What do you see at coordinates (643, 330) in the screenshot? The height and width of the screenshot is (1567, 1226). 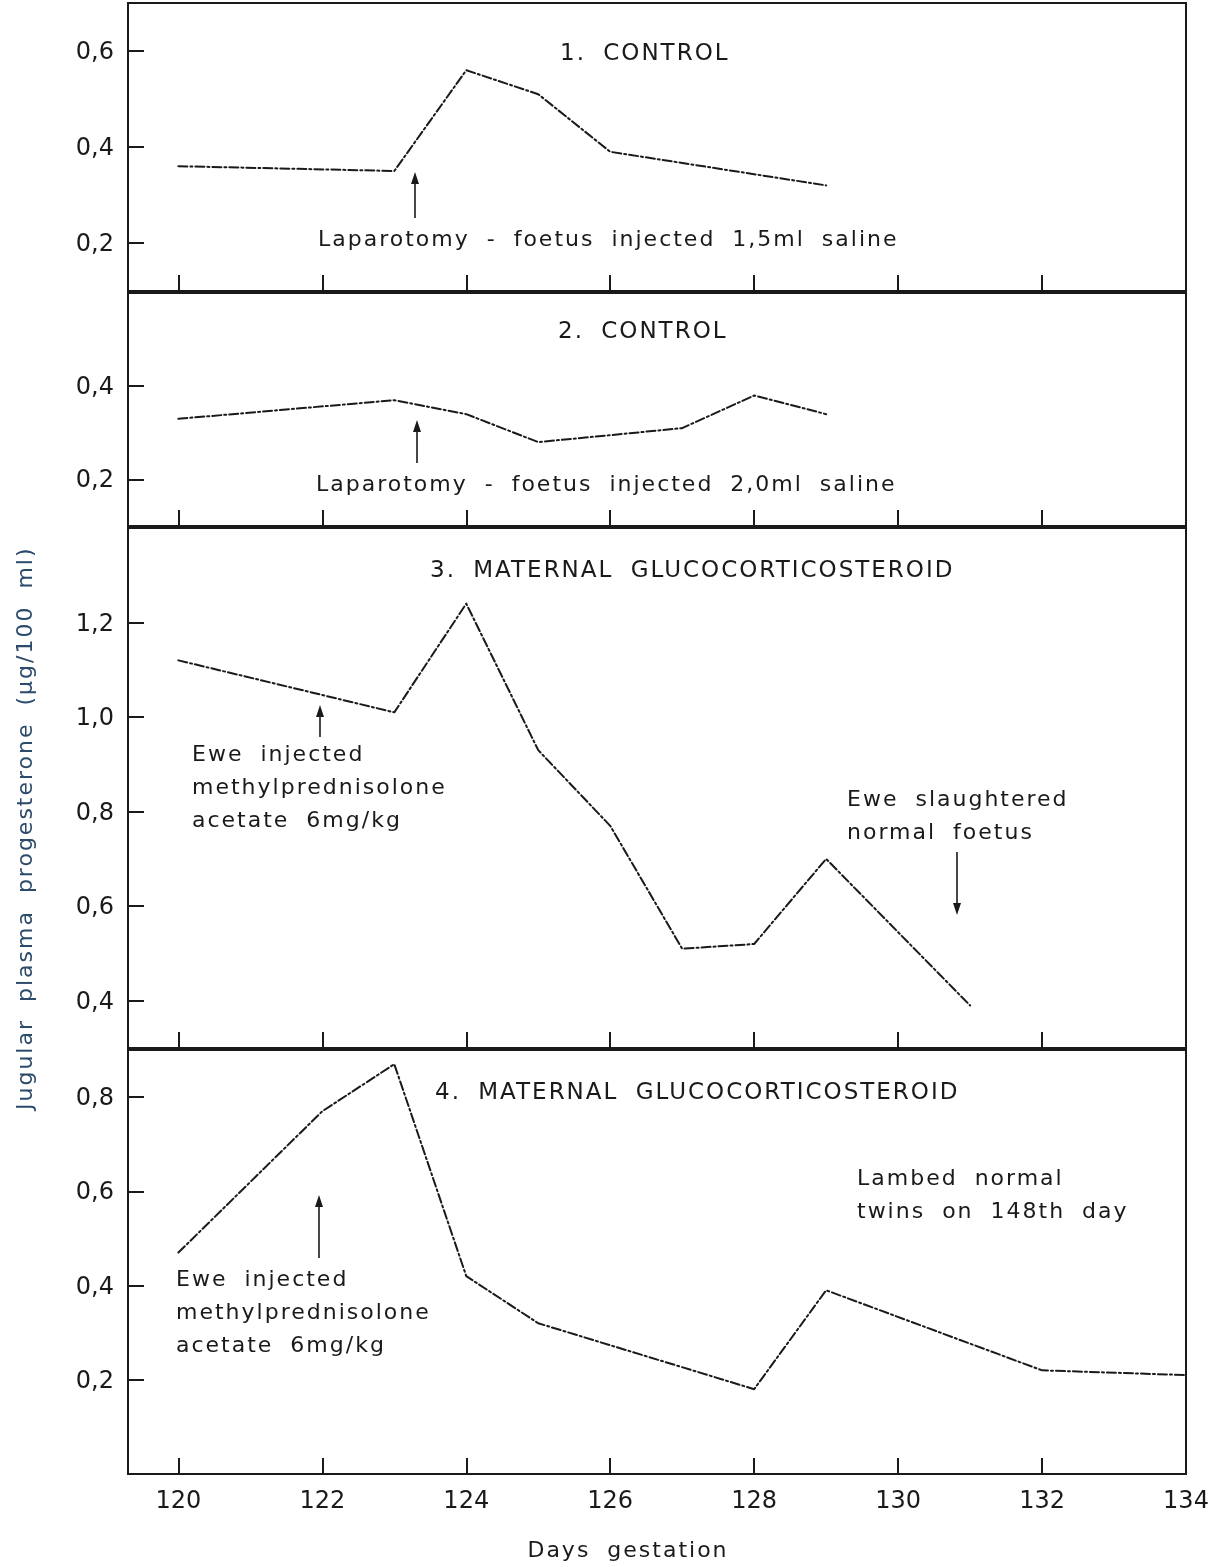 I see `text: 2. CONTROL` at bounding box center [643, 330].